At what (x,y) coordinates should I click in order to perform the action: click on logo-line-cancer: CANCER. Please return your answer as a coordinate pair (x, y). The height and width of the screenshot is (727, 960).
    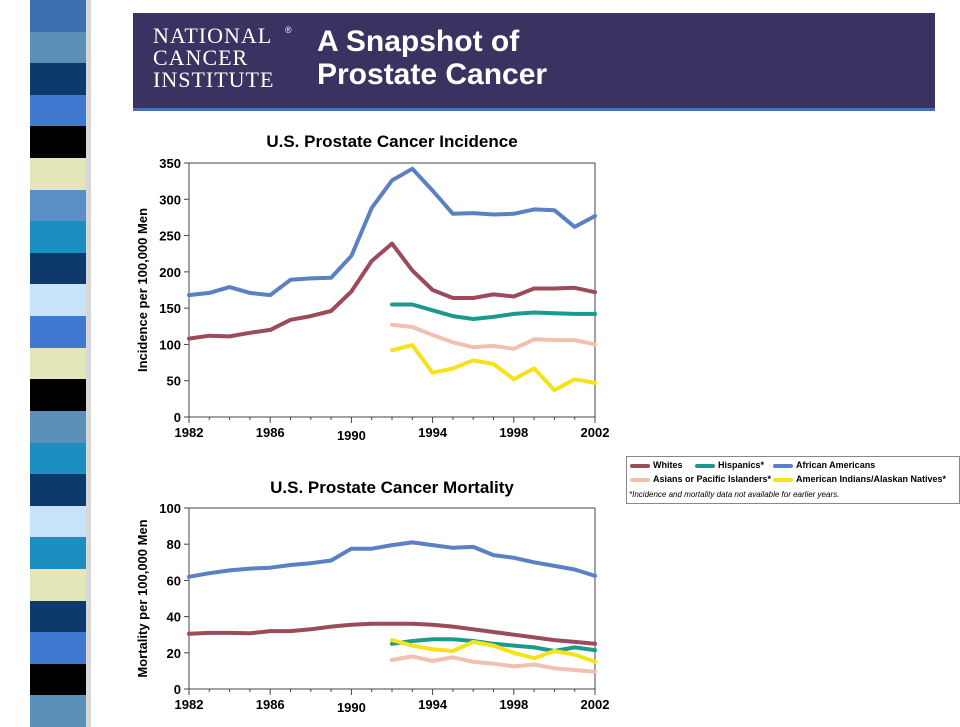
    Looking at the image, I should click on (201, 57).